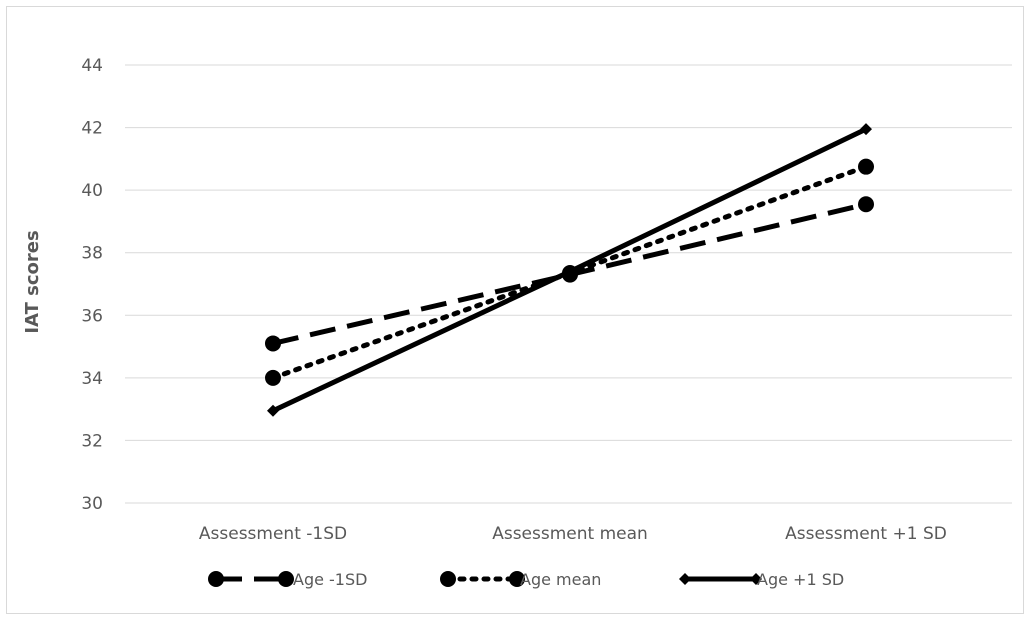  Describe the element at coordinates (32, 281) in the screenshot. I see `y-axis-label: IAT scores` at that location.